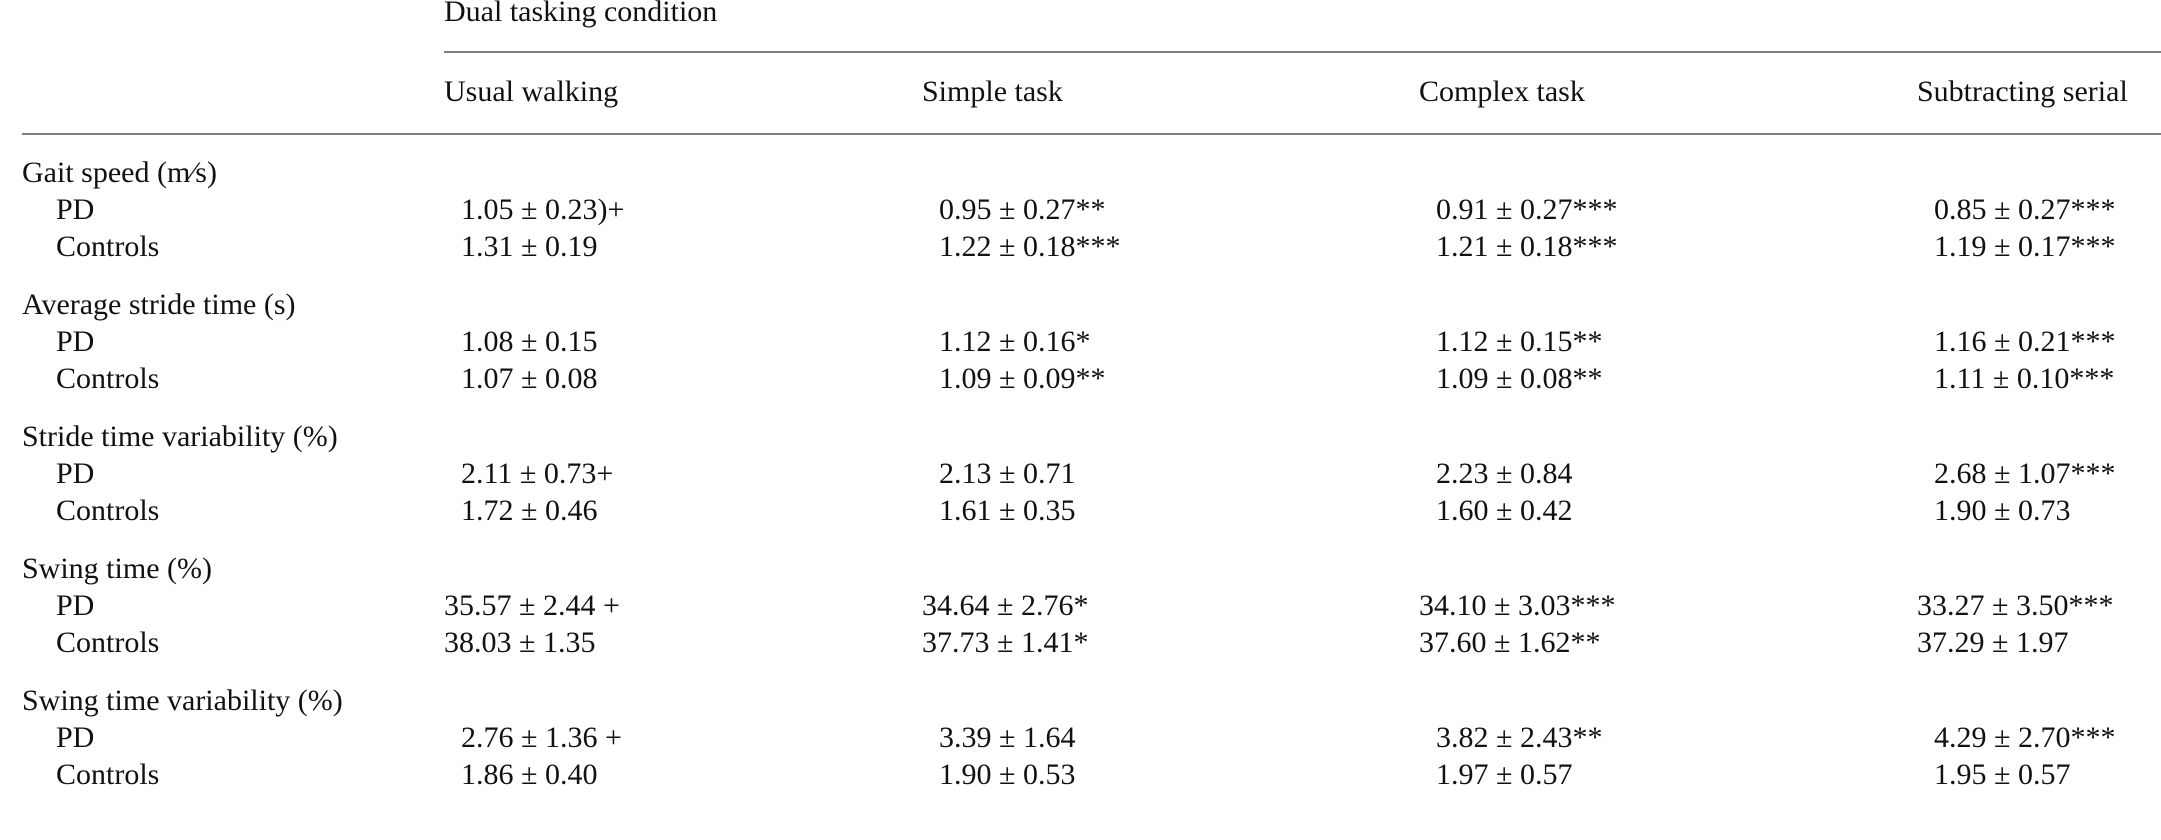 This screenshot has height=840, width=2161. I want to click on column-header: Usual walking, so click(531, 91).